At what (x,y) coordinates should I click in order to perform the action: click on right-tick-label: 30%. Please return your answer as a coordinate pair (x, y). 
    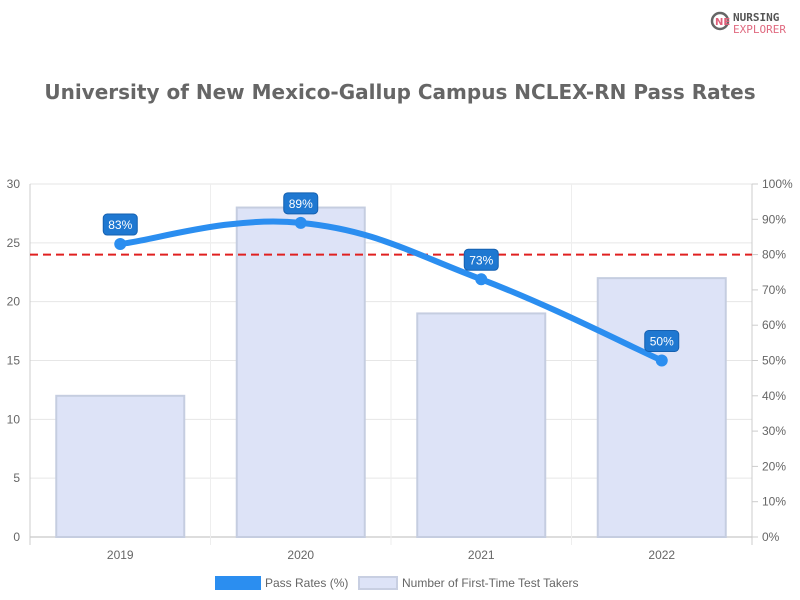
    Looking at the image, I should click on (774, 431).